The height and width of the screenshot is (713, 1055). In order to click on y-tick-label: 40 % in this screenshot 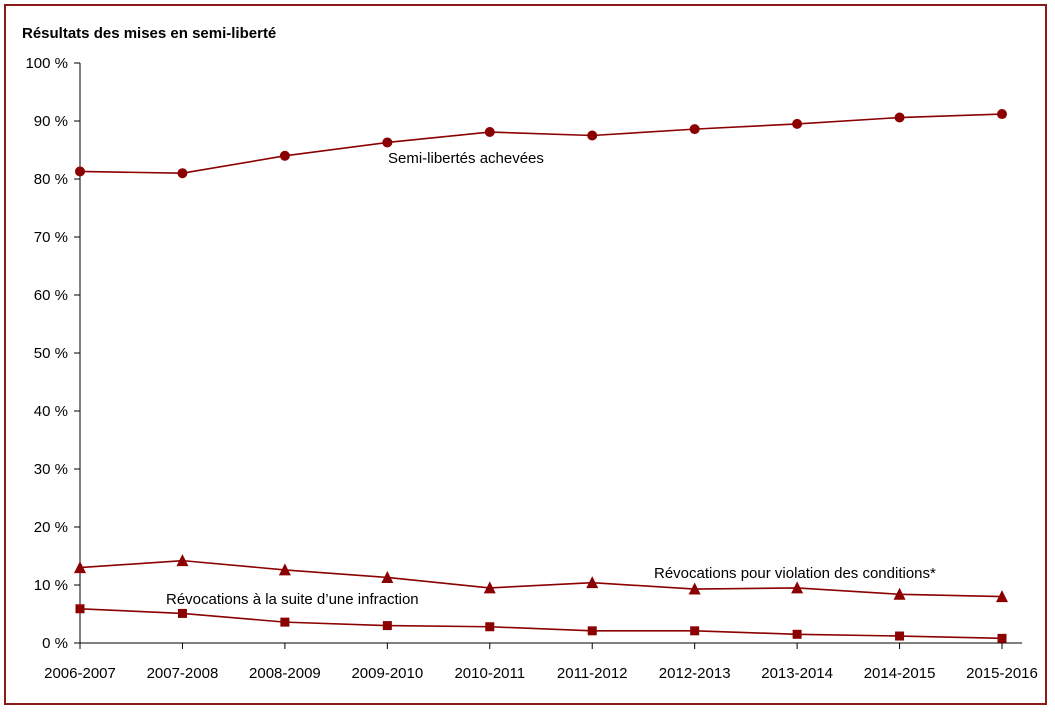, I will do `click(51, 411)`.